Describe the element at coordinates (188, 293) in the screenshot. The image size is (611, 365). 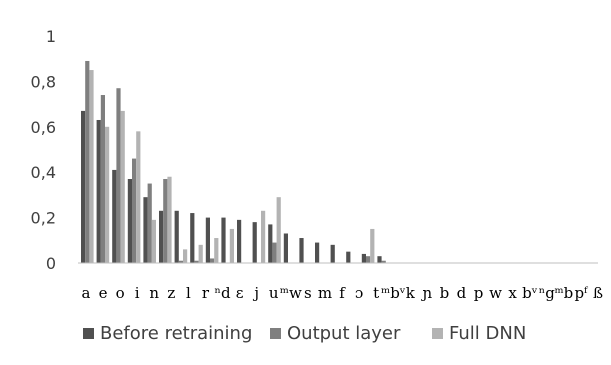
I see `x-tick-label: l` at that location.